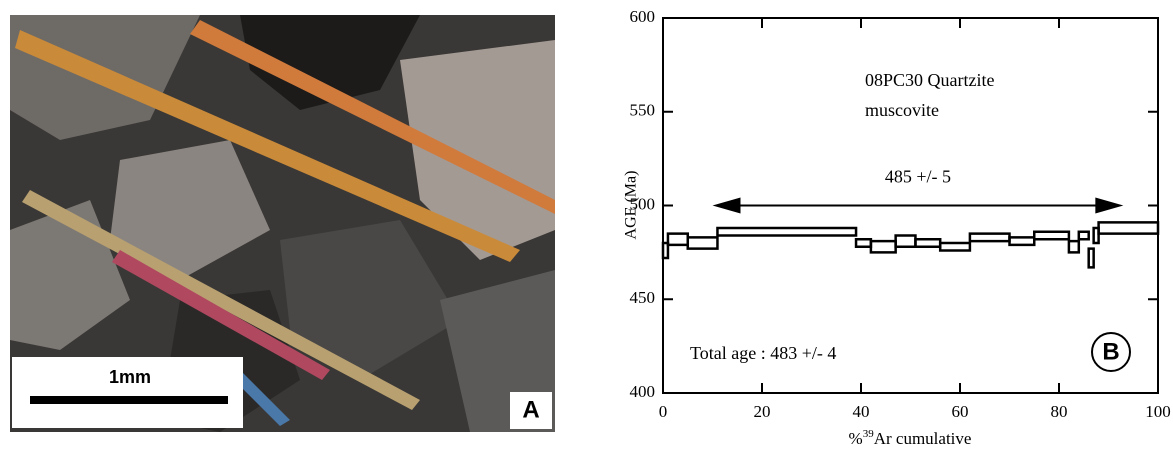 This screenshot has height=453, width=1173. I want to click on x-tick-label: 80, so click(1059, 411).